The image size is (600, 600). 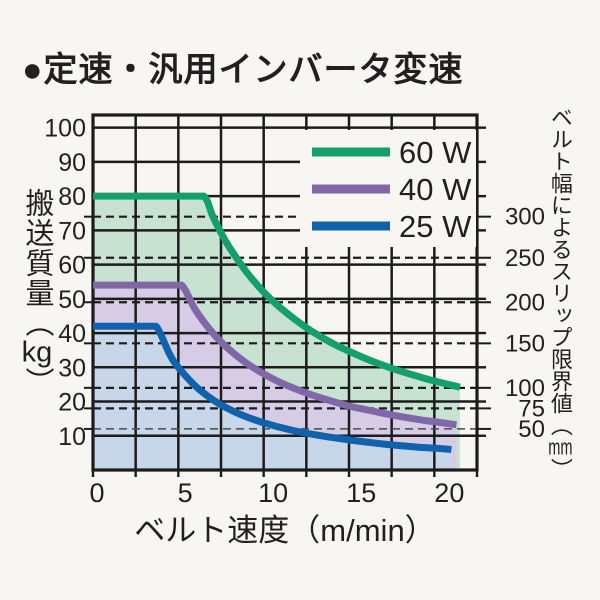 I want to click on y-tick-label: 40, so click(x=72, y=334).